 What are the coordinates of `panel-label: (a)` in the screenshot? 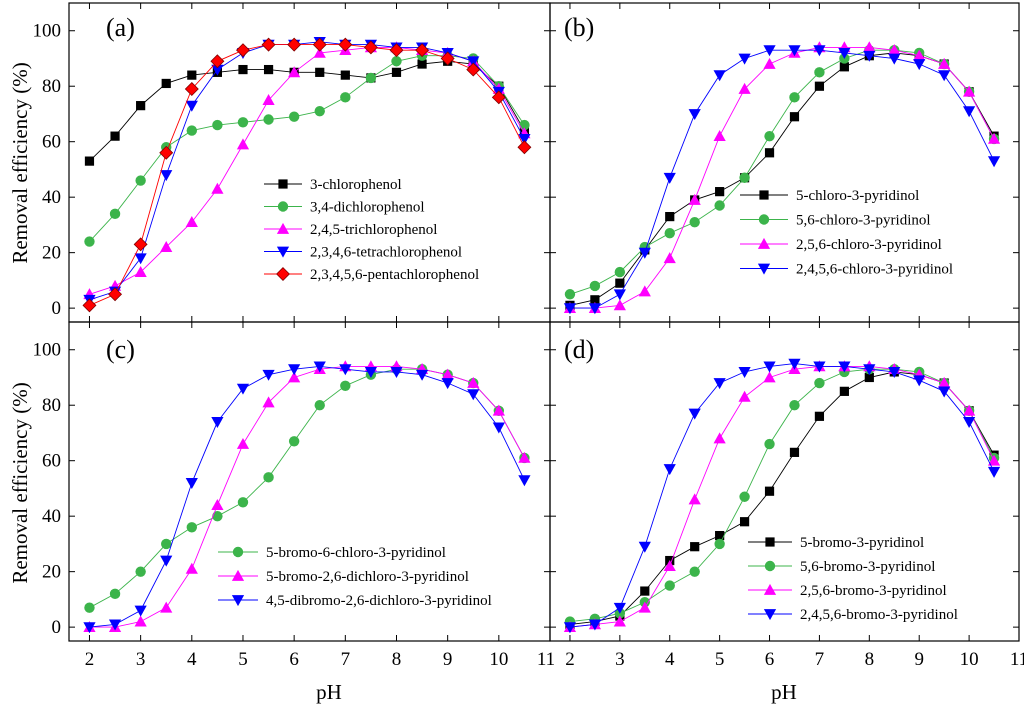 It's located at (120, 27).